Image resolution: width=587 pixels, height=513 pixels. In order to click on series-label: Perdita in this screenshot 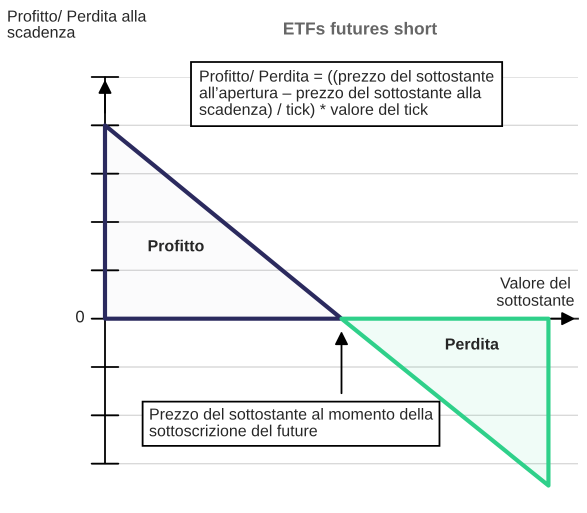, I will do `click(473, 344)`.